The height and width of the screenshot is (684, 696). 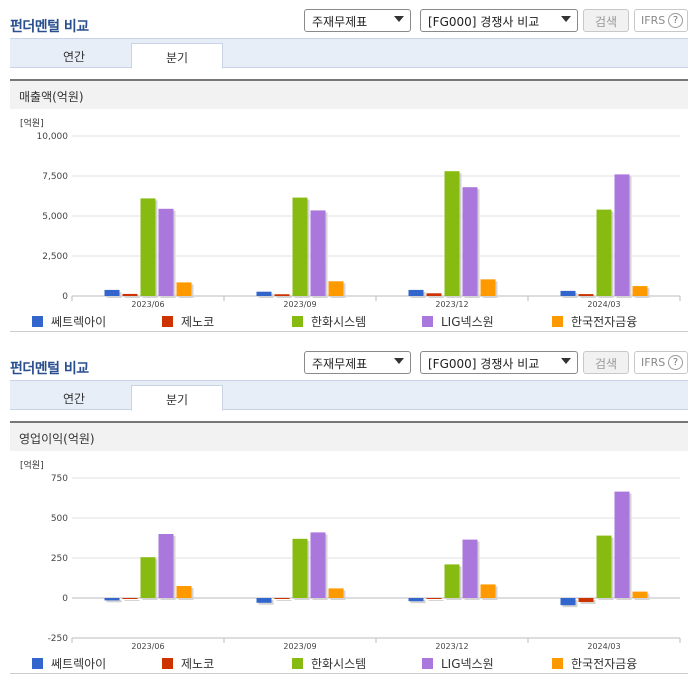 I want to click on panel-title: 영업이익(억원), so click(x=57, y=439).